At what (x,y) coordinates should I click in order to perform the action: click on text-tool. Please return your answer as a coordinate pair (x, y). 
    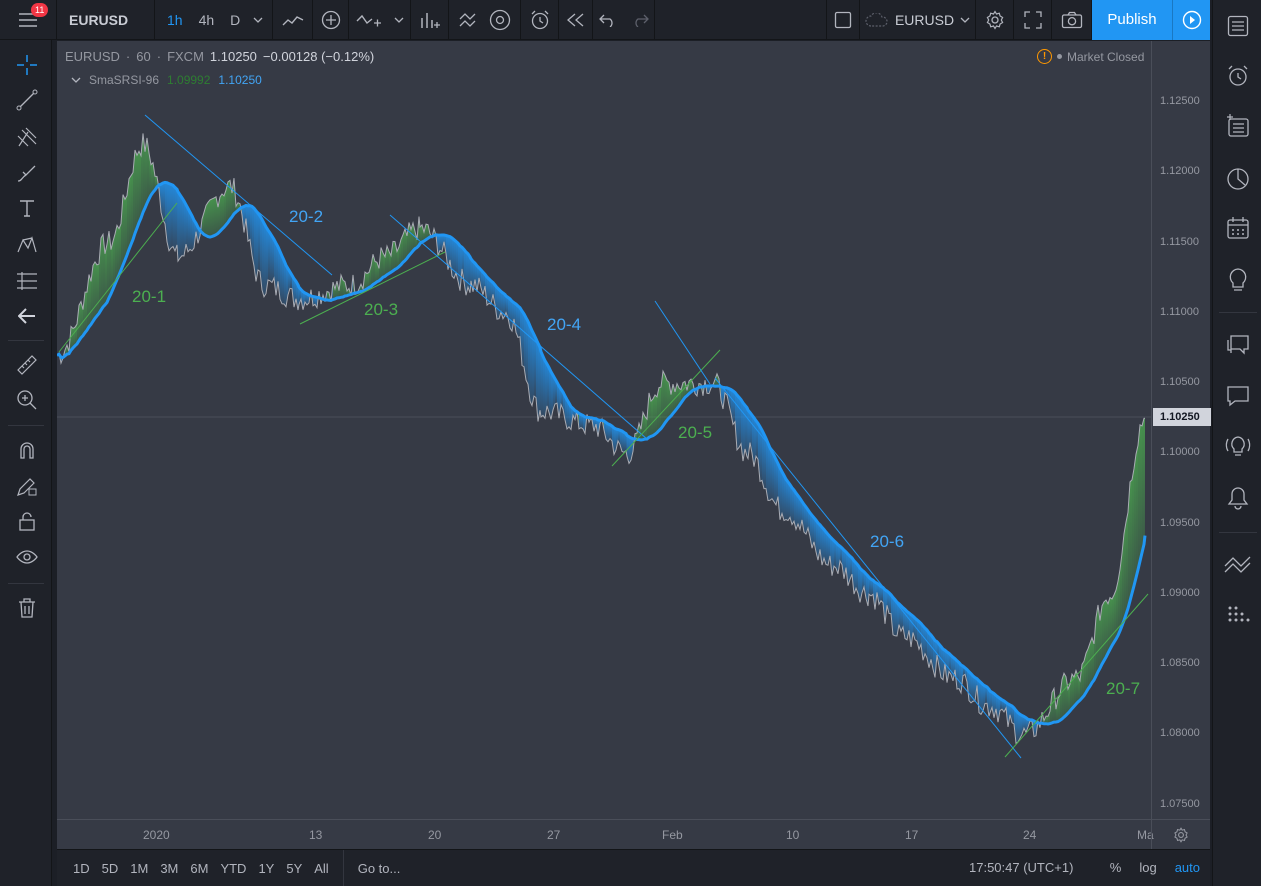
    Looking at the image, I should click on (27, 208).